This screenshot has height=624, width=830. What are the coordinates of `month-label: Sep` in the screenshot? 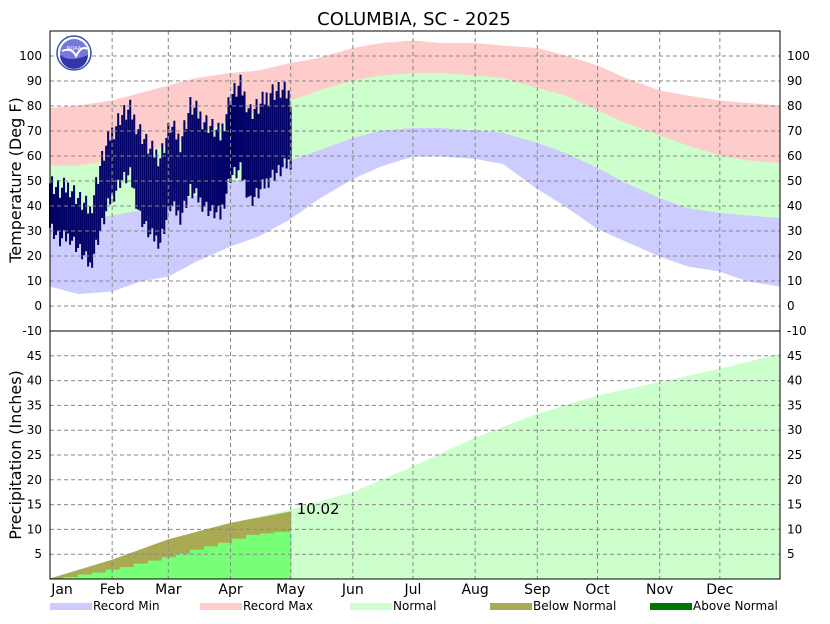 It's located at (537, 590).